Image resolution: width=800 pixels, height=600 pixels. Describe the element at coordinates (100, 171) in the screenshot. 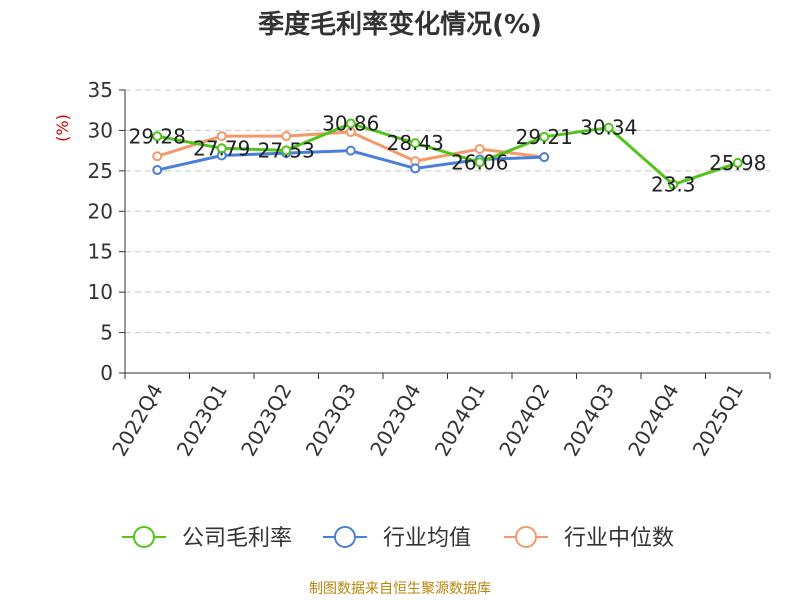

I see `y-tick-label: 25` at that location.